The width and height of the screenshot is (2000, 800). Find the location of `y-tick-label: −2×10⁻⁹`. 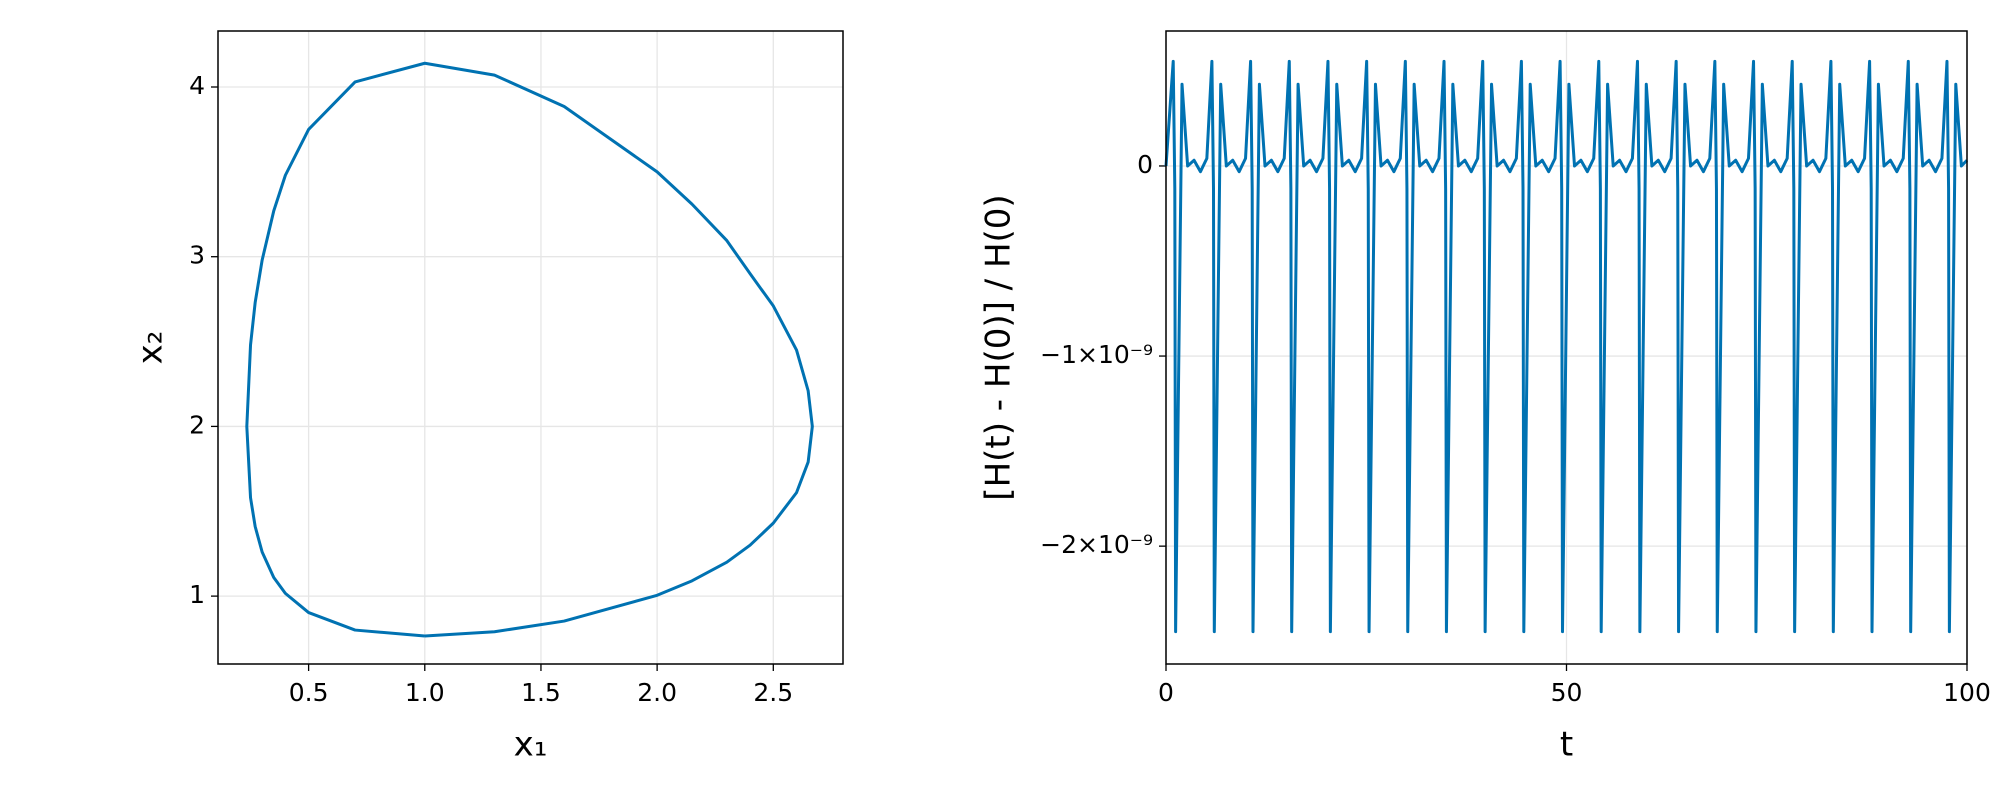

y-tick-label: −2×10⁻⁹ is located at coordinates (1096, 544).